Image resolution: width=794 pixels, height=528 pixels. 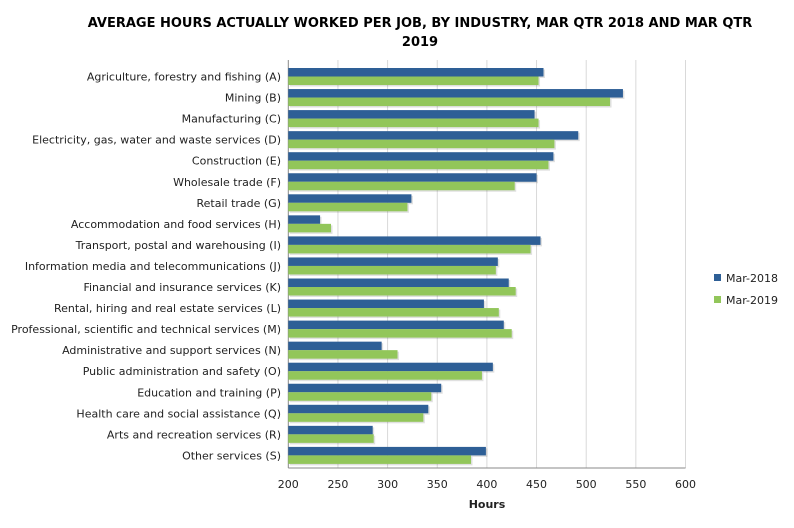 I want to click on category-label: Mining (B), so click(x=253, y=98).